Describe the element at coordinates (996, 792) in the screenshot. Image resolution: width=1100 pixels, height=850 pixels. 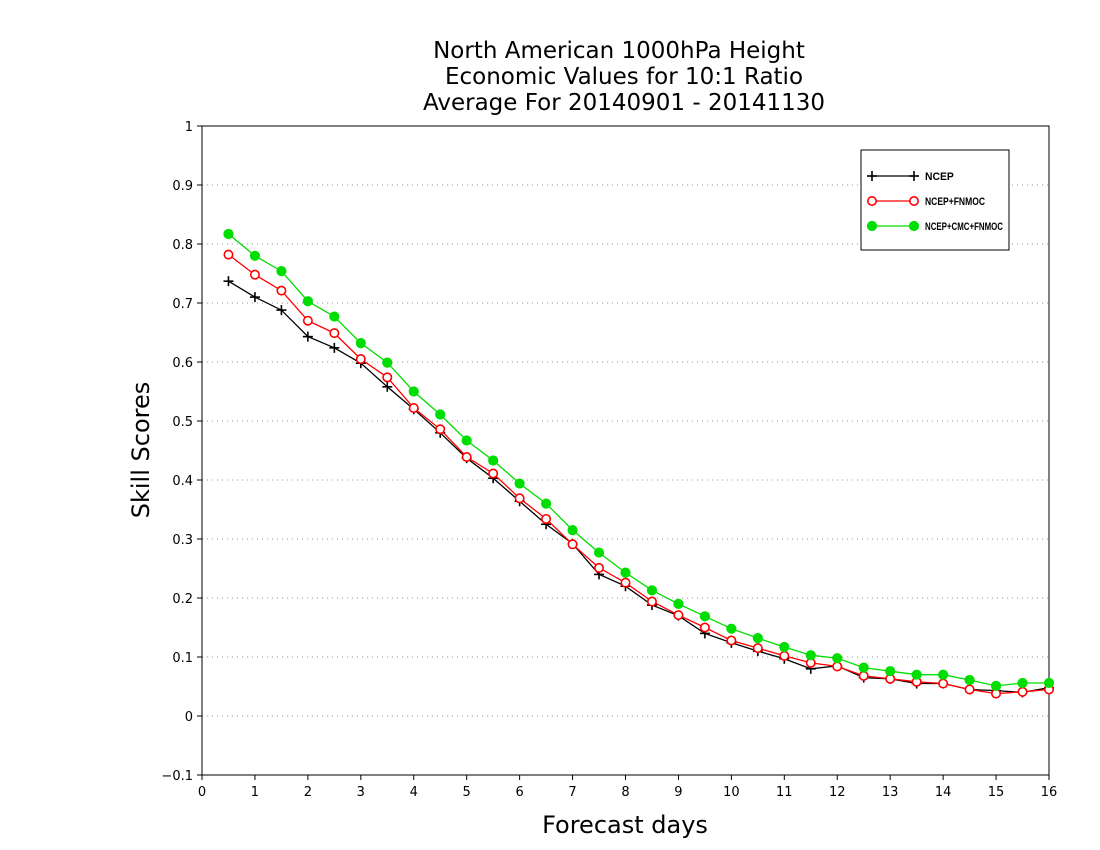
I see `x-tick-label: 15` at that location.